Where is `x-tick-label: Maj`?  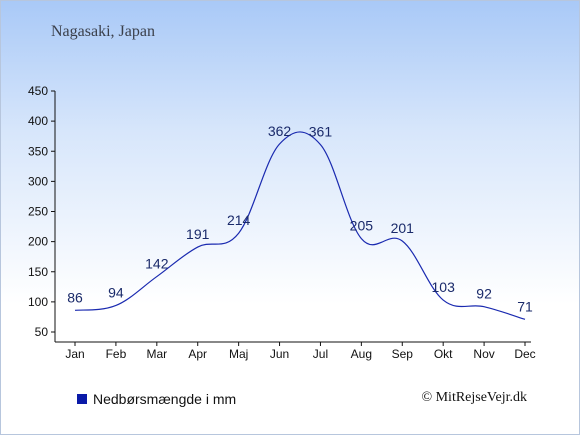 x-tick-label: Maj is located at coordinates (238, 354).